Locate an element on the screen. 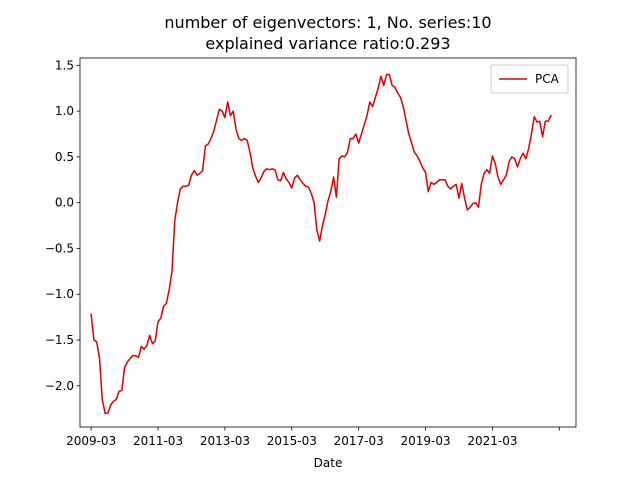 The image size is (640, 480). x-tick-label: 2013-03 is located at coordinates (225, 441).